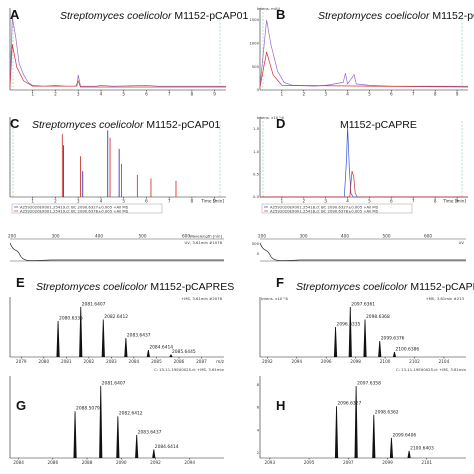  Describe the element at coordinates (270, 117) in the screenshot. I see `y-axis-label: Intens. x10^6` at that location.